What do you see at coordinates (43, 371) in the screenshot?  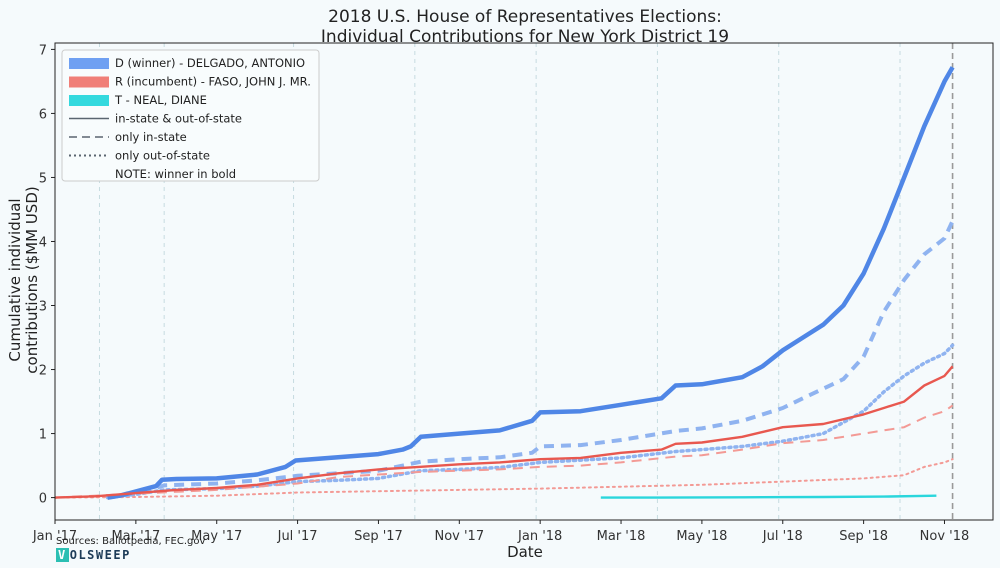 I see `y-tick-label: 2` at bounding box center [43, 371].